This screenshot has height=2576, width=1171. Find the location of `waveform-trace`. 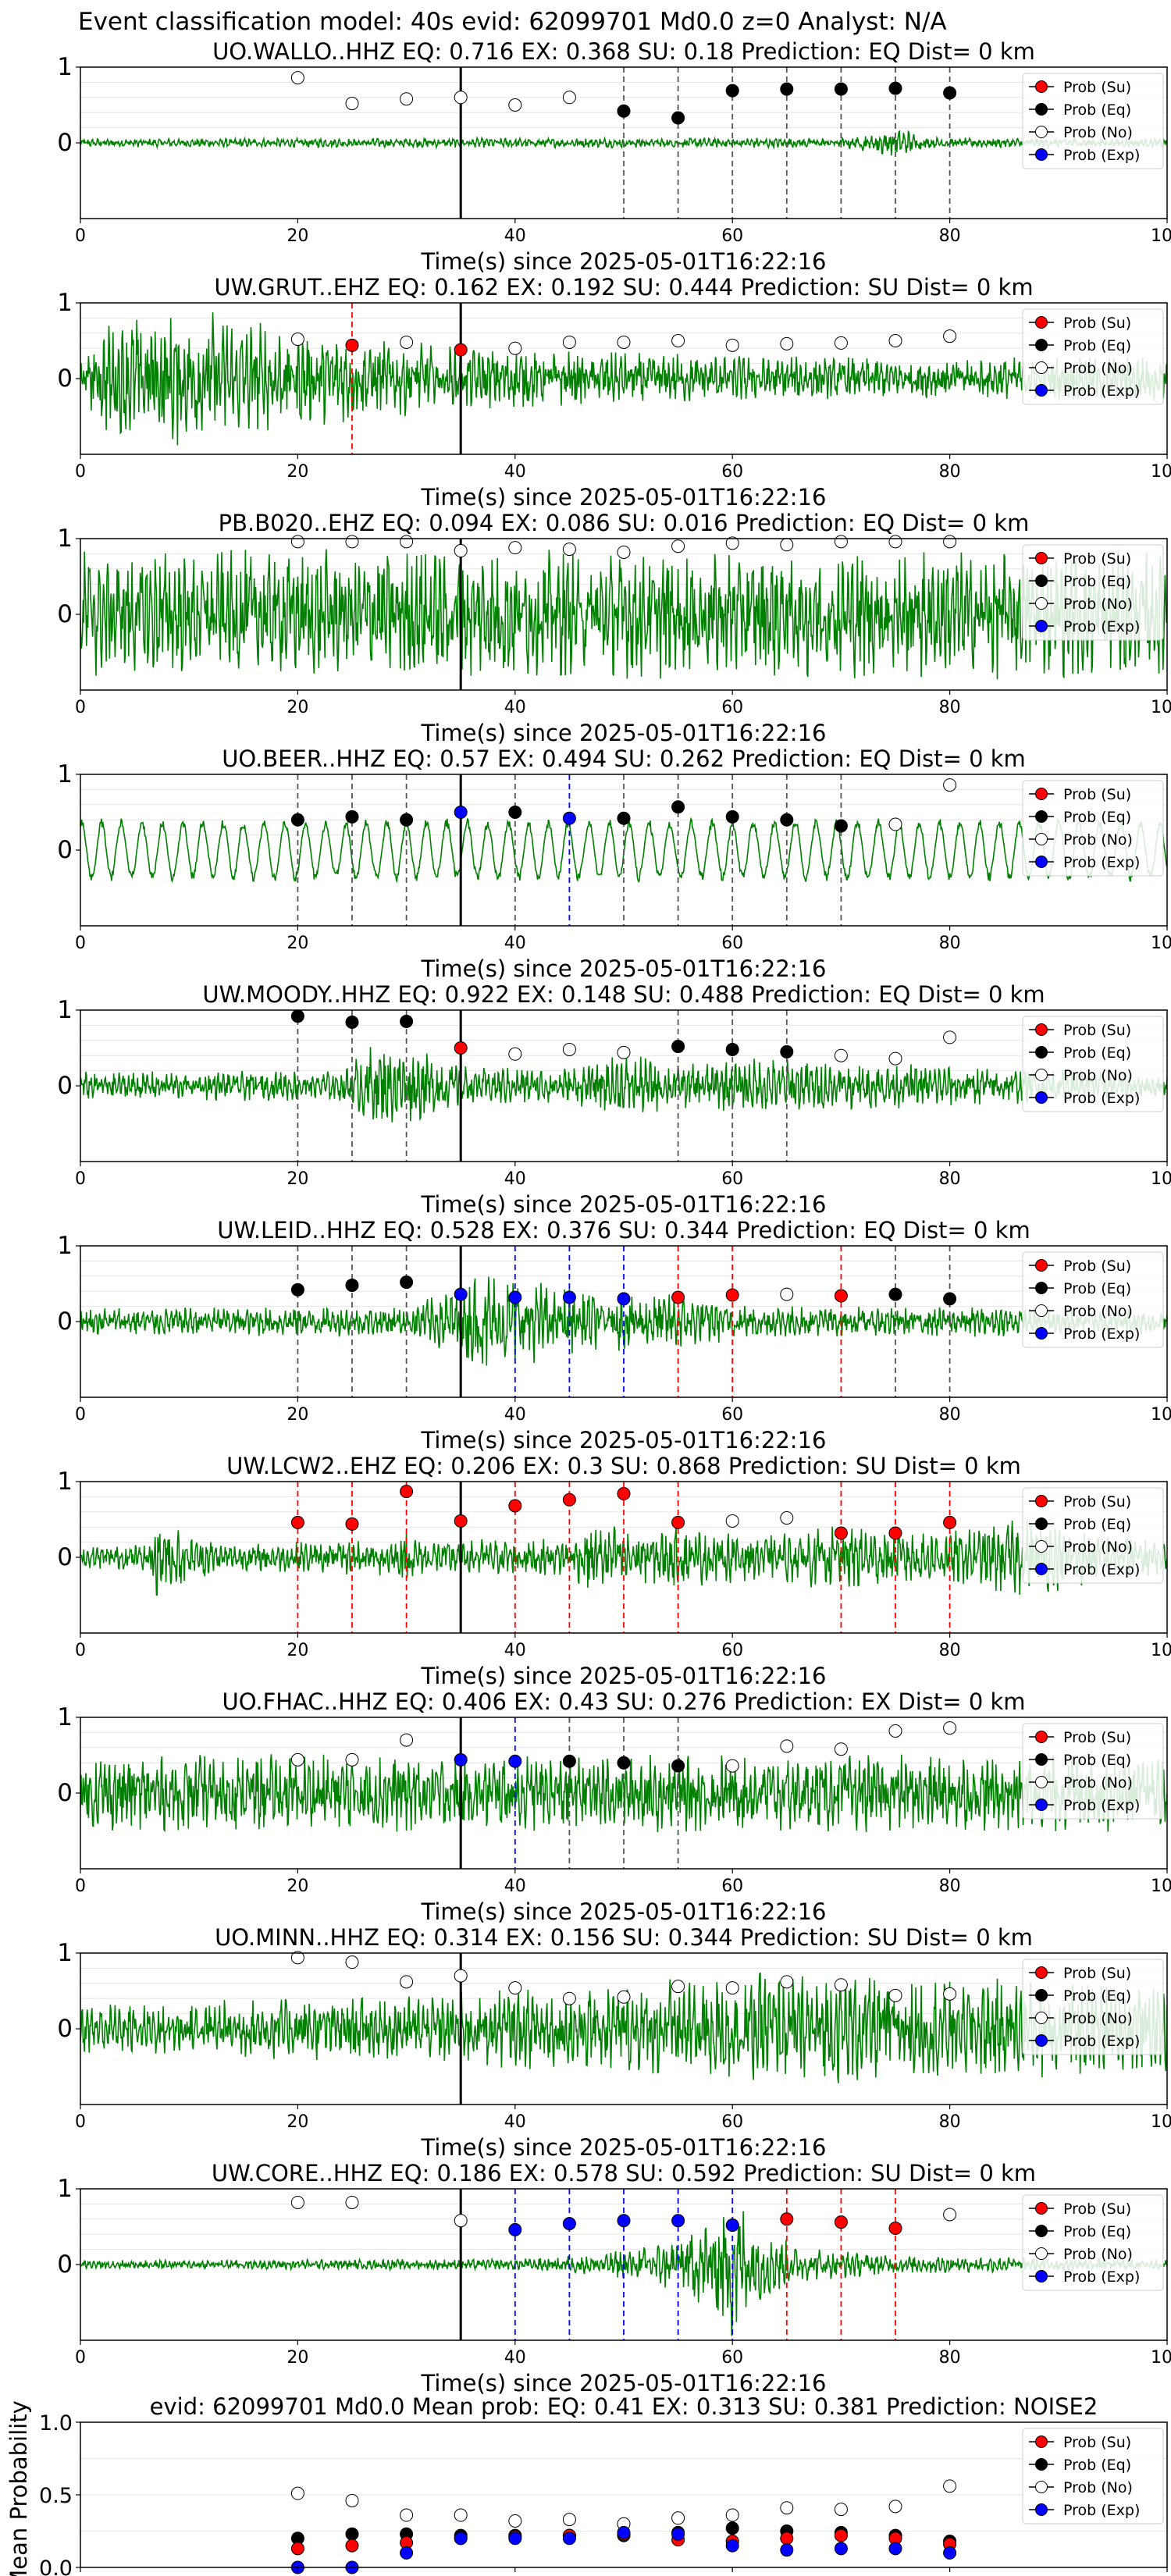

waveform-trace is located at coordinates (623, 614).